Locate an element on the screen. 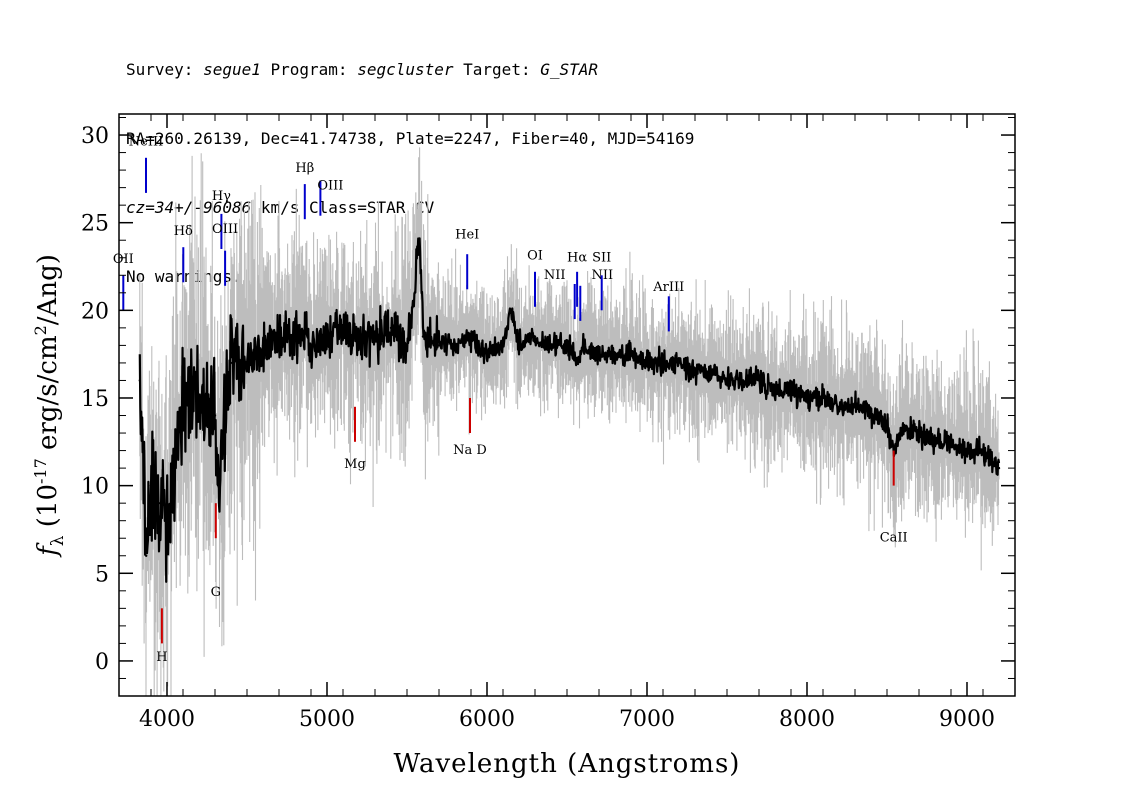 Image resolution: width=1134 pixels, height=810 pixels. y-axis-label: fλ (10-17 erg/s/cm2/Ang) is located at coordinates (49, 406).